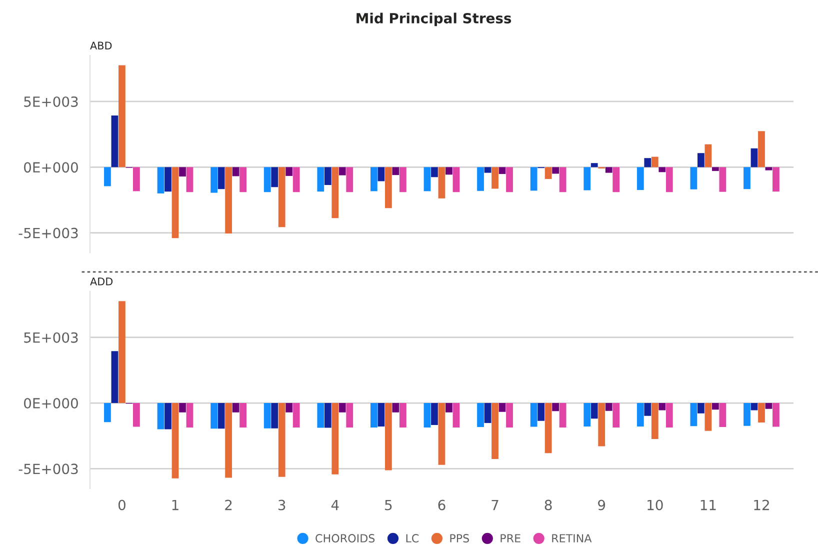 Image resolution: width=818 pixels, height=555 pixels. What do you see at coordinates (122, 505) in the screenshot?
I see `x-tick-label: 0` at bounding box center [122, 505].